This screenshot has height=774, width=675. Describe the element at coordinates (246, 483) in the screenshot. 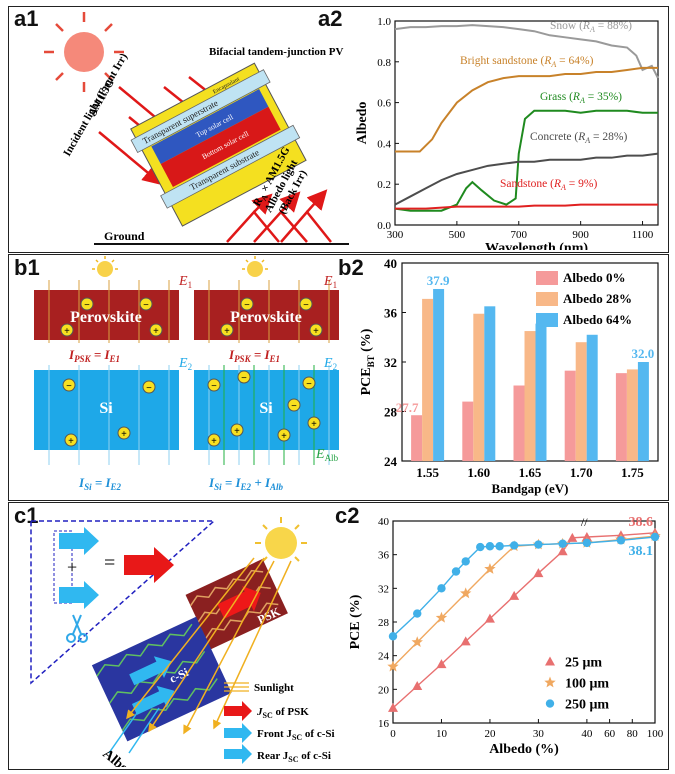

I see `isi-eq-right: ISi = IE2 + IAlb` at that location.